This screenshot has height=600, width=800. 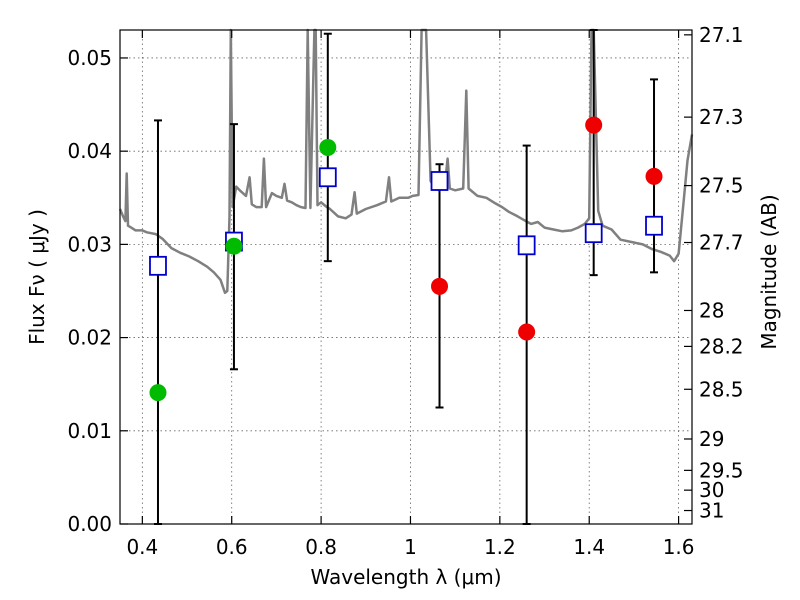 What do you see at coordinates (89, 244) in the screenshot?
I see `y-tick-label: 0.03` at bounding box center [89, 244].